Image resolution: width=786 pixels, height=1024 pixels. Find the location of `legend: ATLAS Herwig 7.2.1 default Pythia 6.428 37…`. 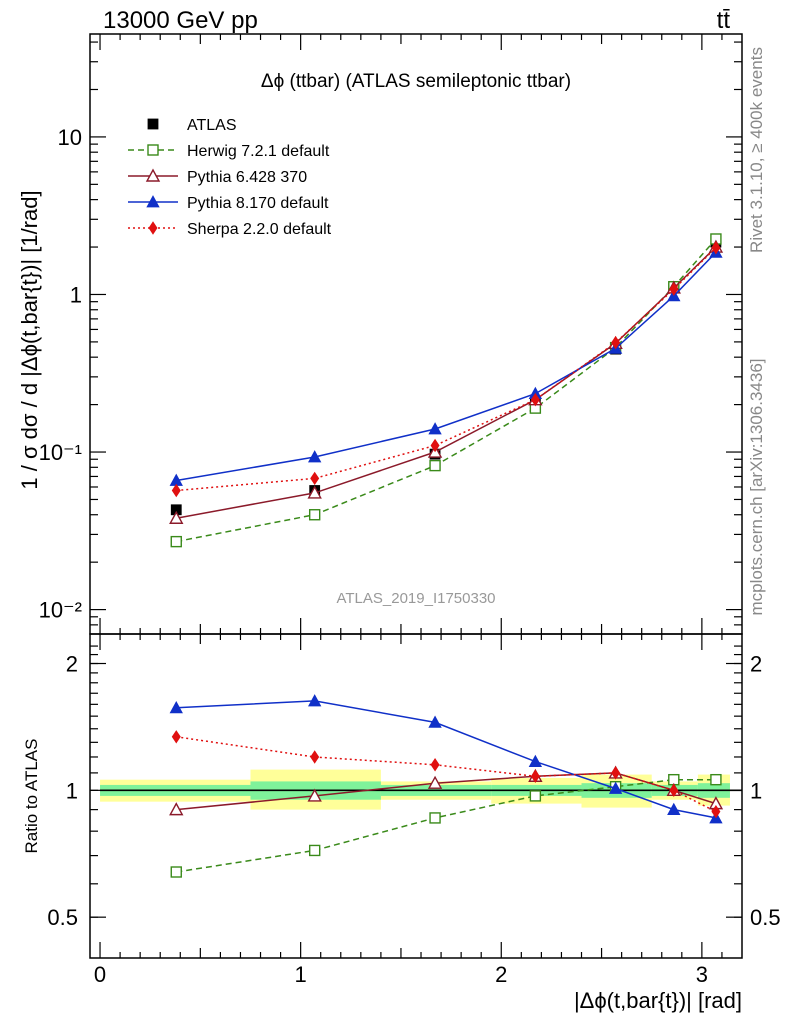

legend: ATLAS Herwig 7.2.1 default Pythia 6.428 37… is located at coordinates (230, 177).